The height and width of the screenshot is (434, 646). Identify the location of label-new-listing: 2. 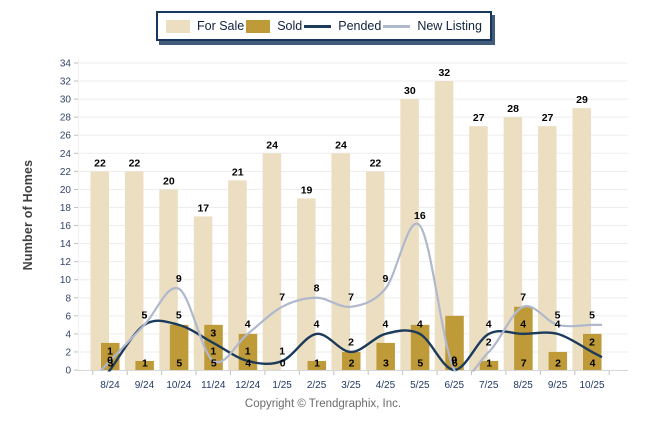
(489, 342).